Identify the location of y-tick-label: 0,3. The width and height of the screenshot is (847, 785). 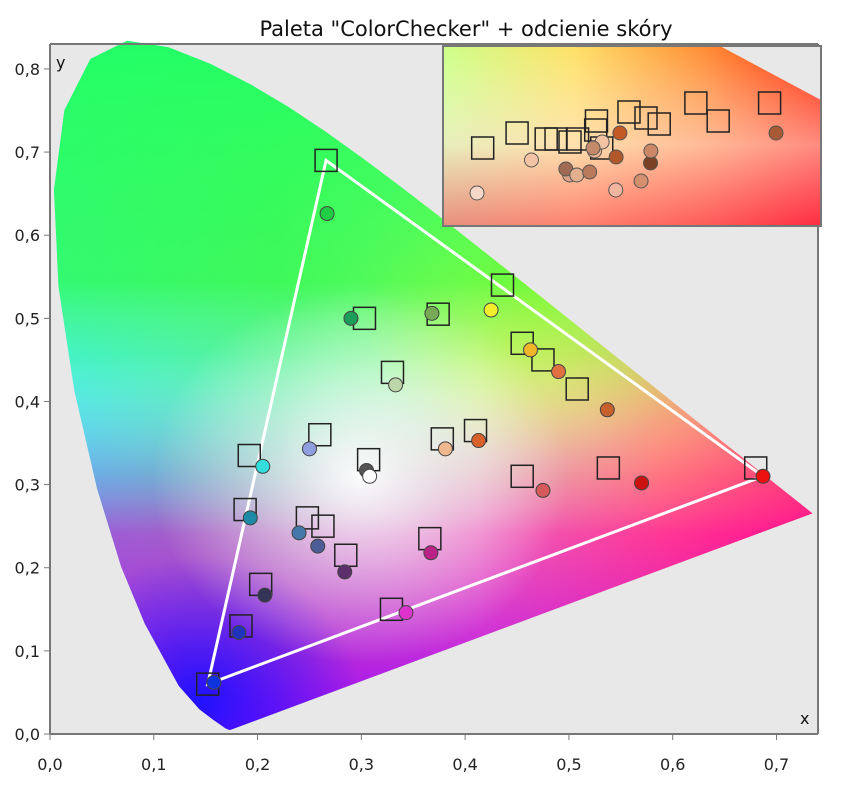
(27, 485).